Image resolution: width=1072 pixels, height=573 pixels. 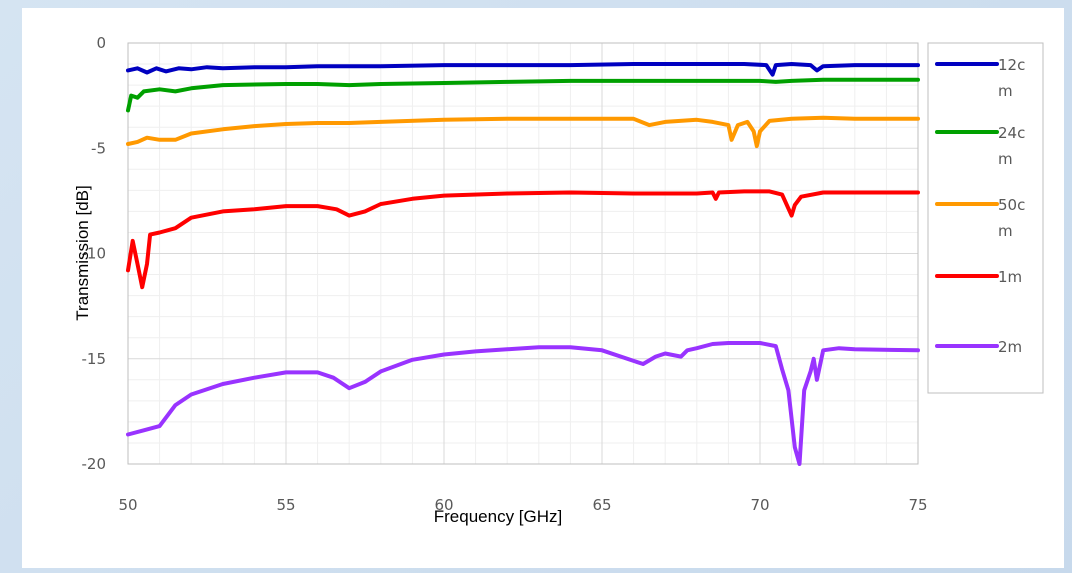 What do you see at coordinates (917, 505) in the screenshot?
I see `x-tick-label: 75` at bounding box center [917, 505].